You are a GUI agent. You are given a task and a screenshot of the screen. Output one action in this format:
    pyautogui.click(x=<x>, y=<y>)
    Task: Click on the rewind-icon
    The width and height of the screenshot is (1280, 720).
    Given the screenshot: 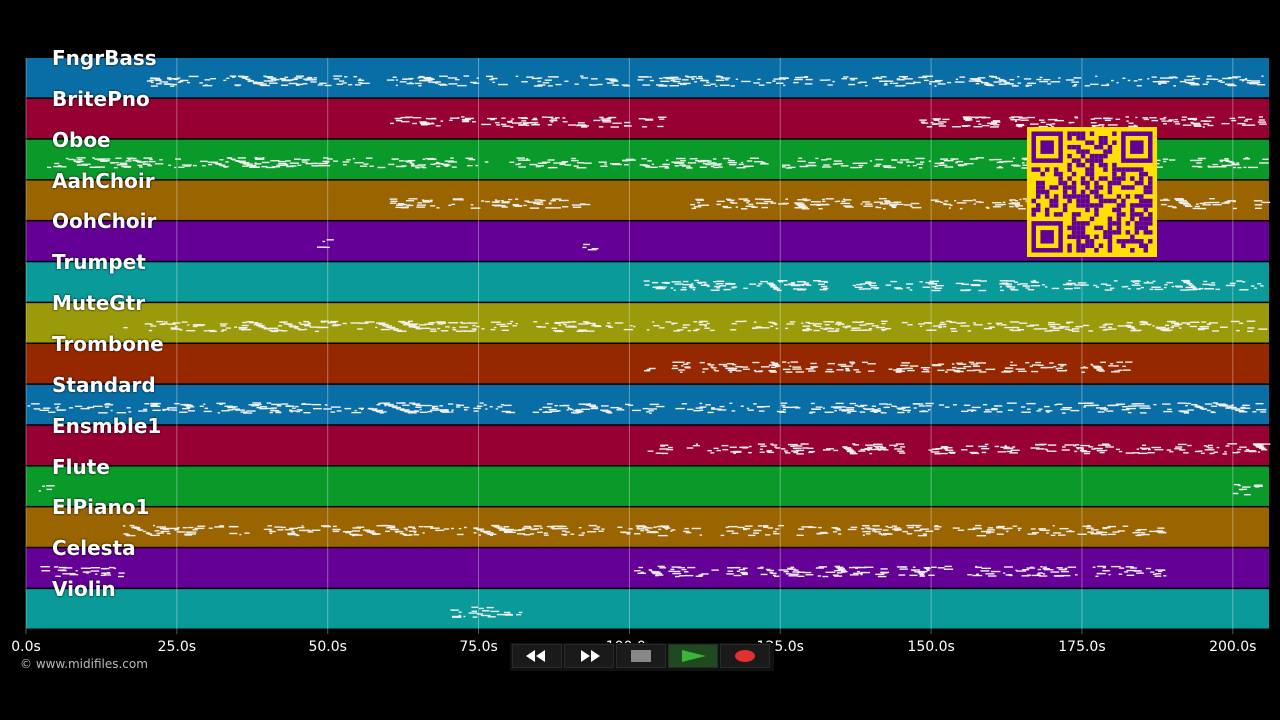 What is the action you would take?
    pyautogui.click(x=535, y=656)
    